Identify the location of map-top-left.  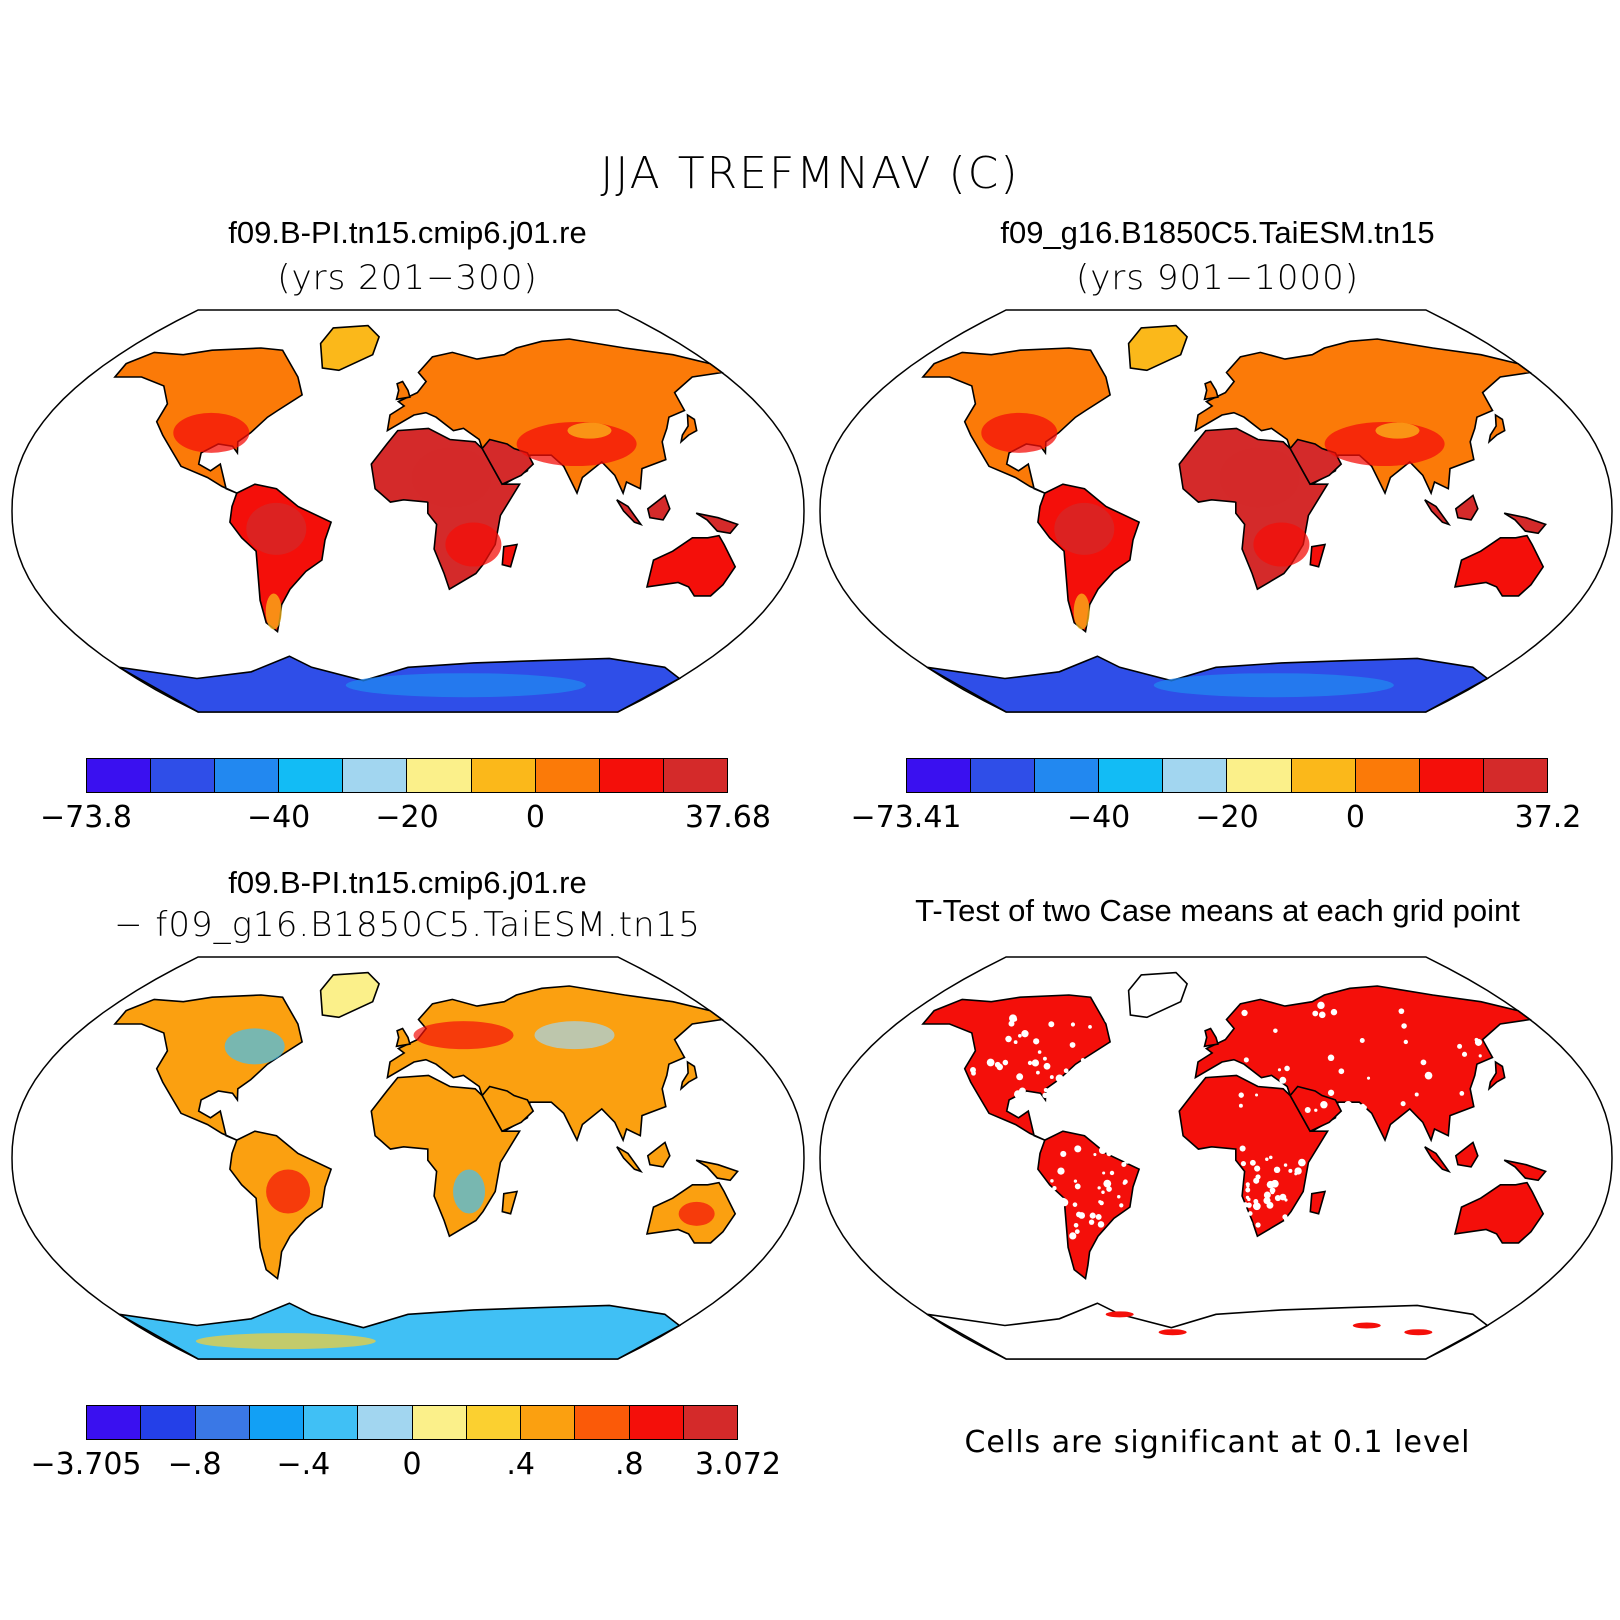
(408, 511).